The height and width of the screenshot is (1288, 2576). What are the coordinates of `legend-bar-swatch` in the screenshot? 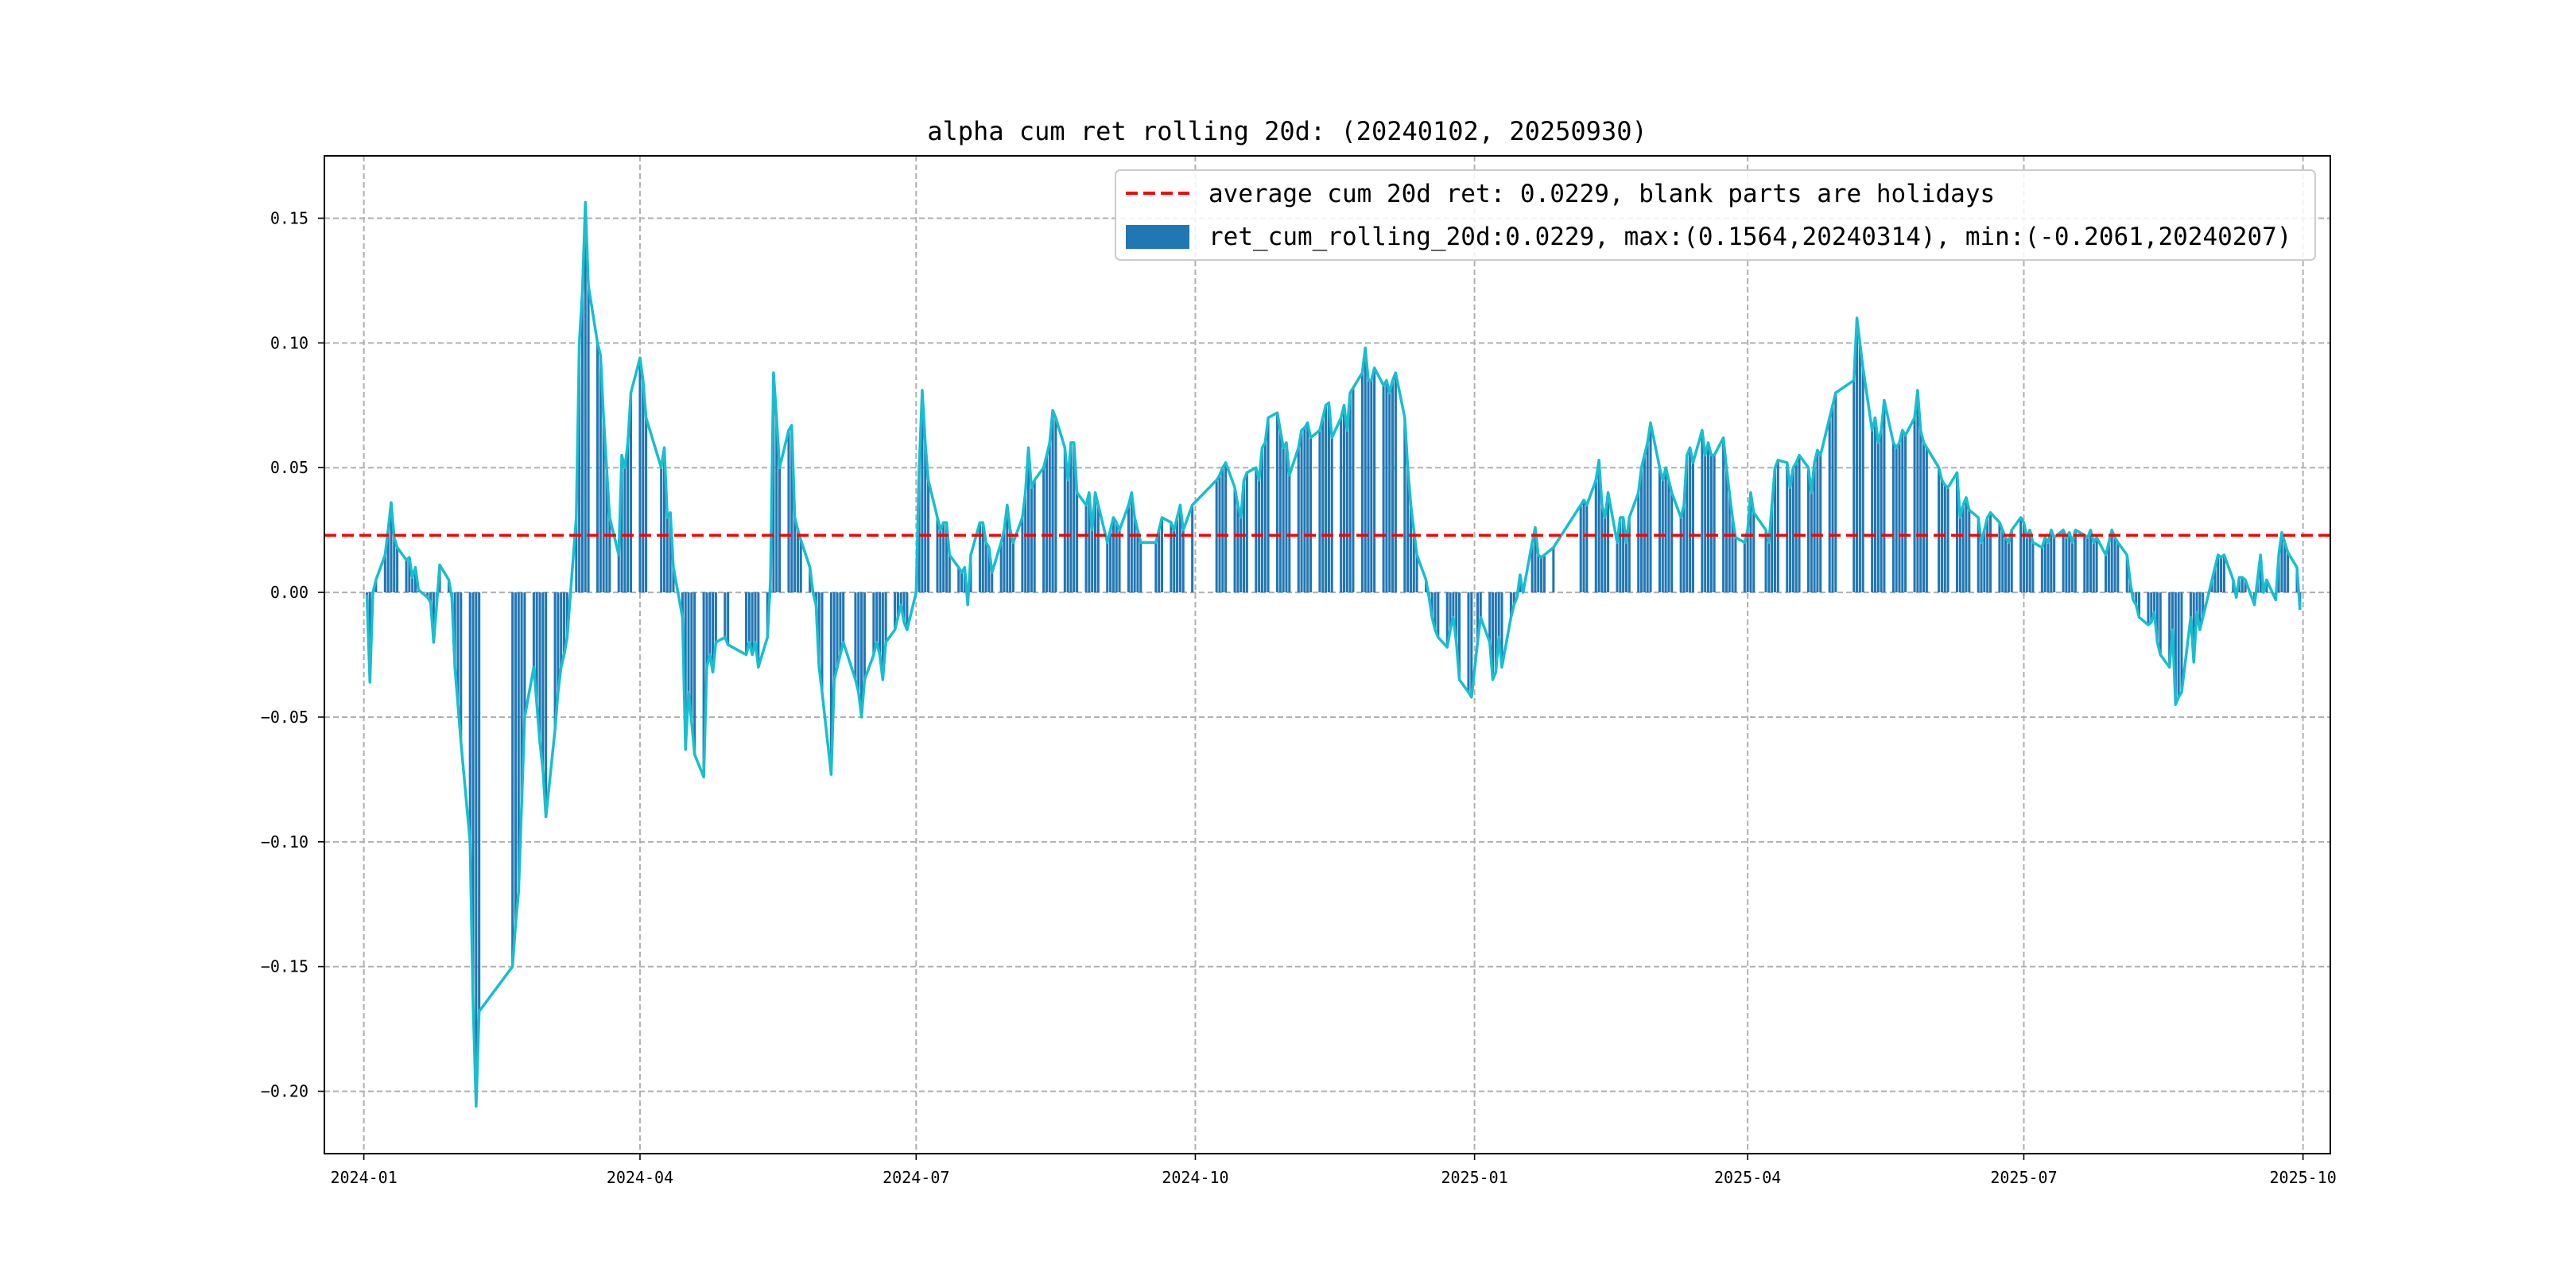 It's located at (1158, 237).